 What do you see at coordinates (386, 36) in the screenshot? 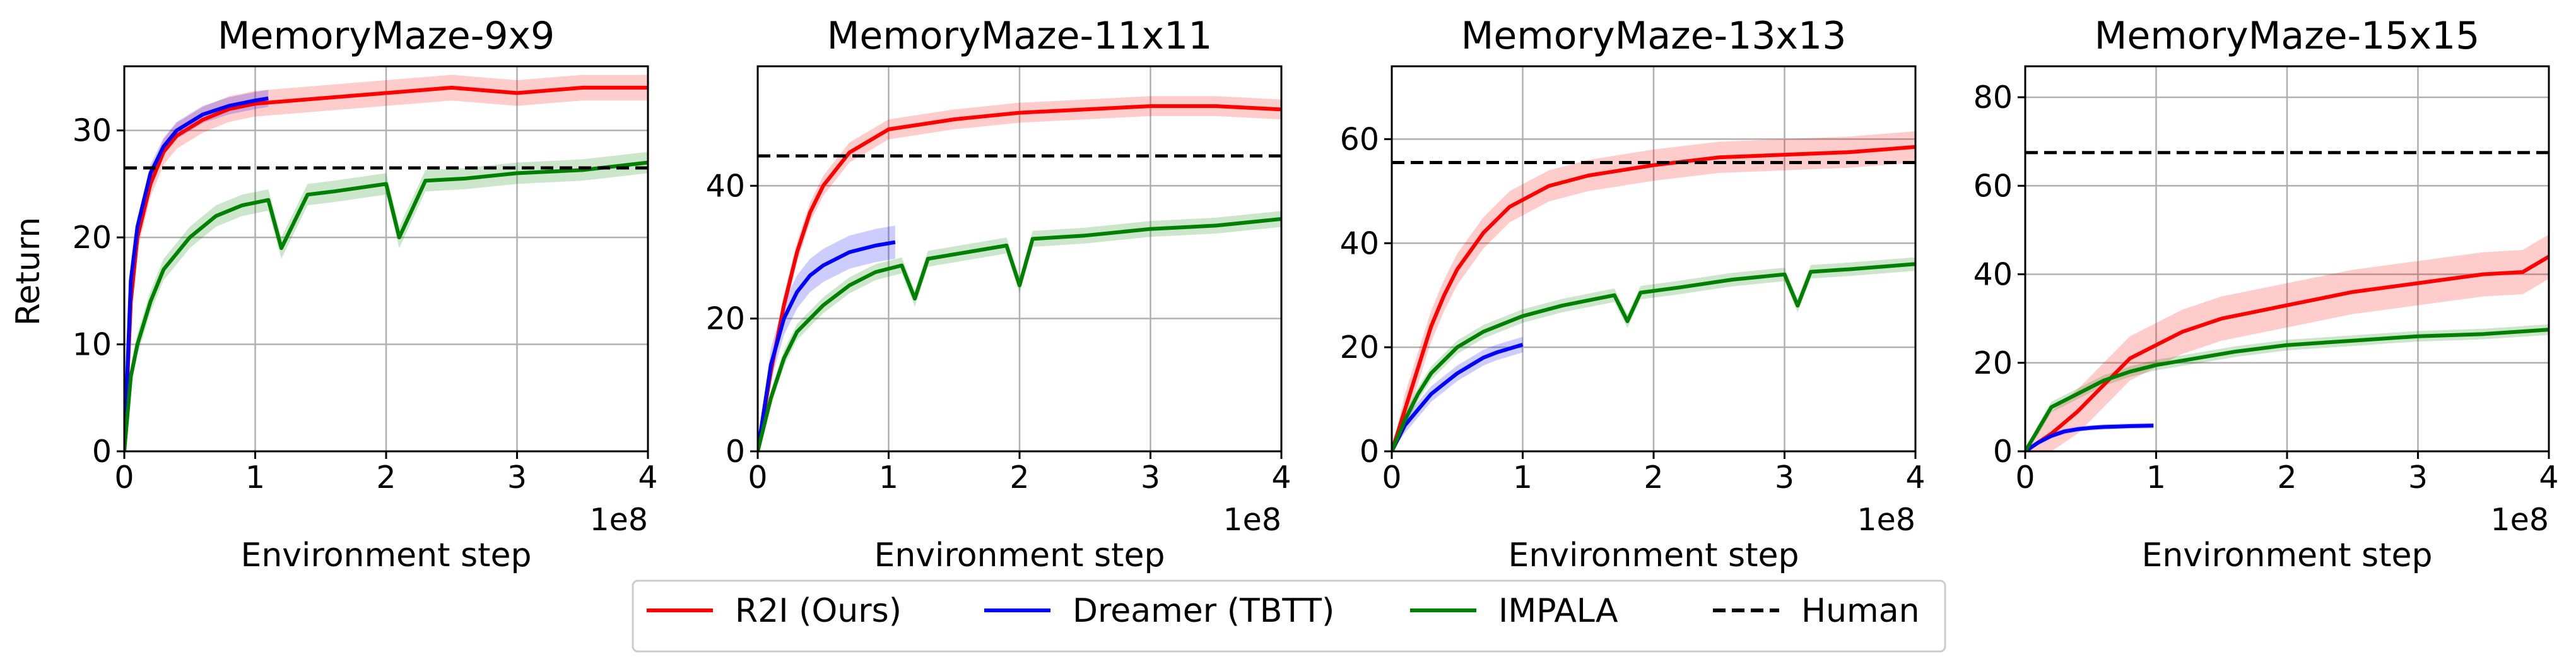
I see `panel-title: MemoryMaze-9x9` at bounding box center [386, 36].